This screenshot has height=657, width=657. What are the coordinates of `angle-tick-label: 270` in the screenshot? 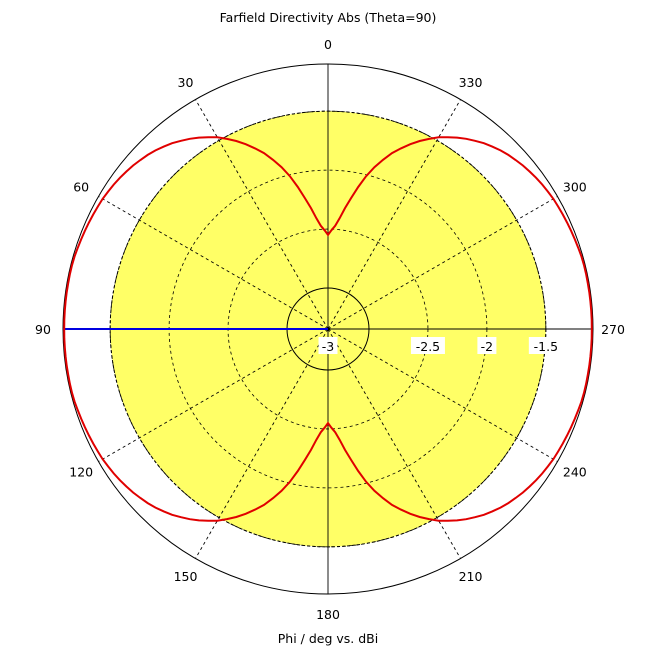 It's located at (613, 329).